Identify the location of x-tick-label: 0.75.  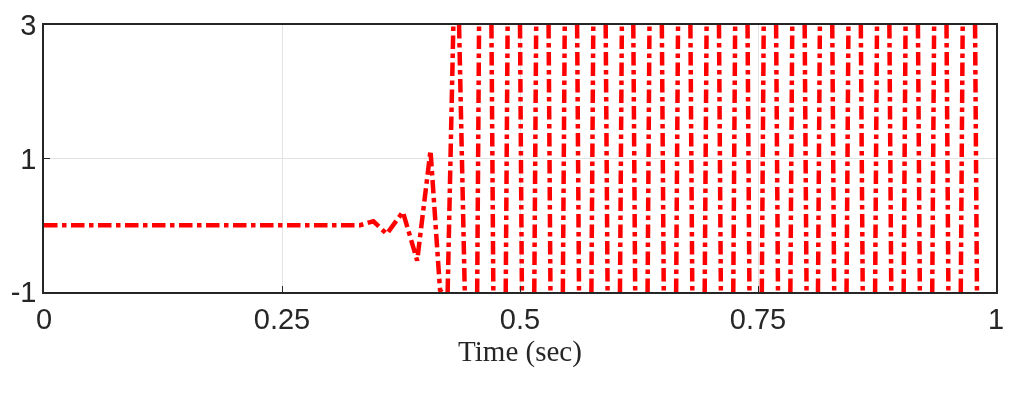
(758, 318).